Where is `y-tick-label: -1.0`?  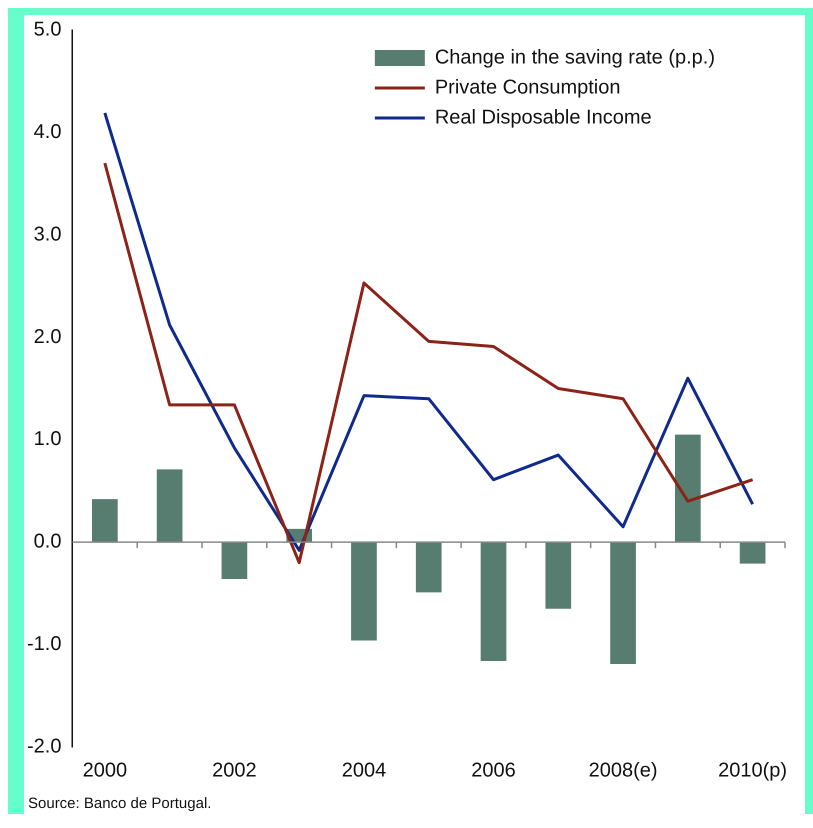
y-tick-label: -1.0 is located at coordinates (44, 644).